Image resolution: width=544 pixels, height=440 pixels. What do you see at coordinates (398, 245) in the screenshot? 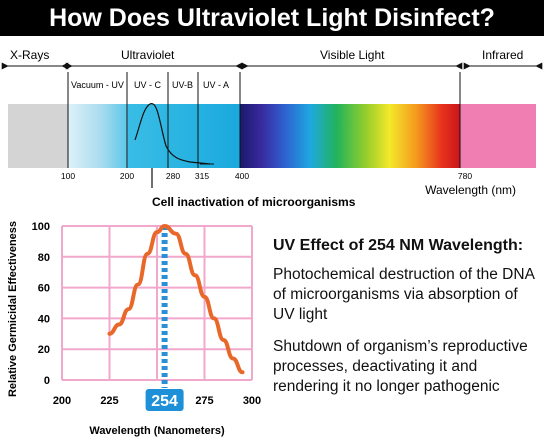
I see `info-heading: UV Effect of 254 NM Wavelength:` at bounding box center [398, 245].